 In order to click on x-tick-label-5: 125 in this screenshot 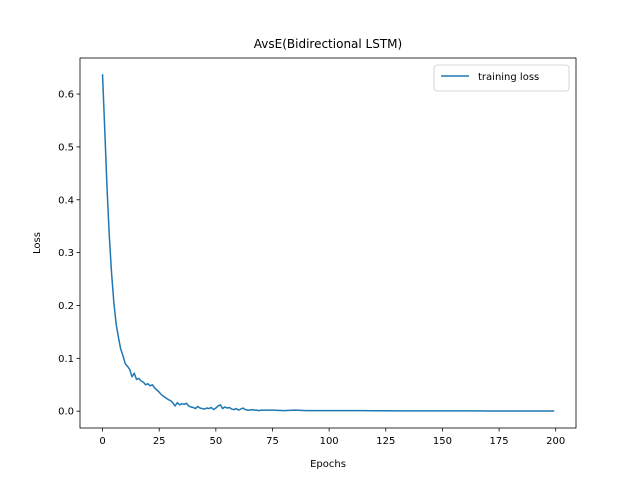, I will do `click(385, 441)`.